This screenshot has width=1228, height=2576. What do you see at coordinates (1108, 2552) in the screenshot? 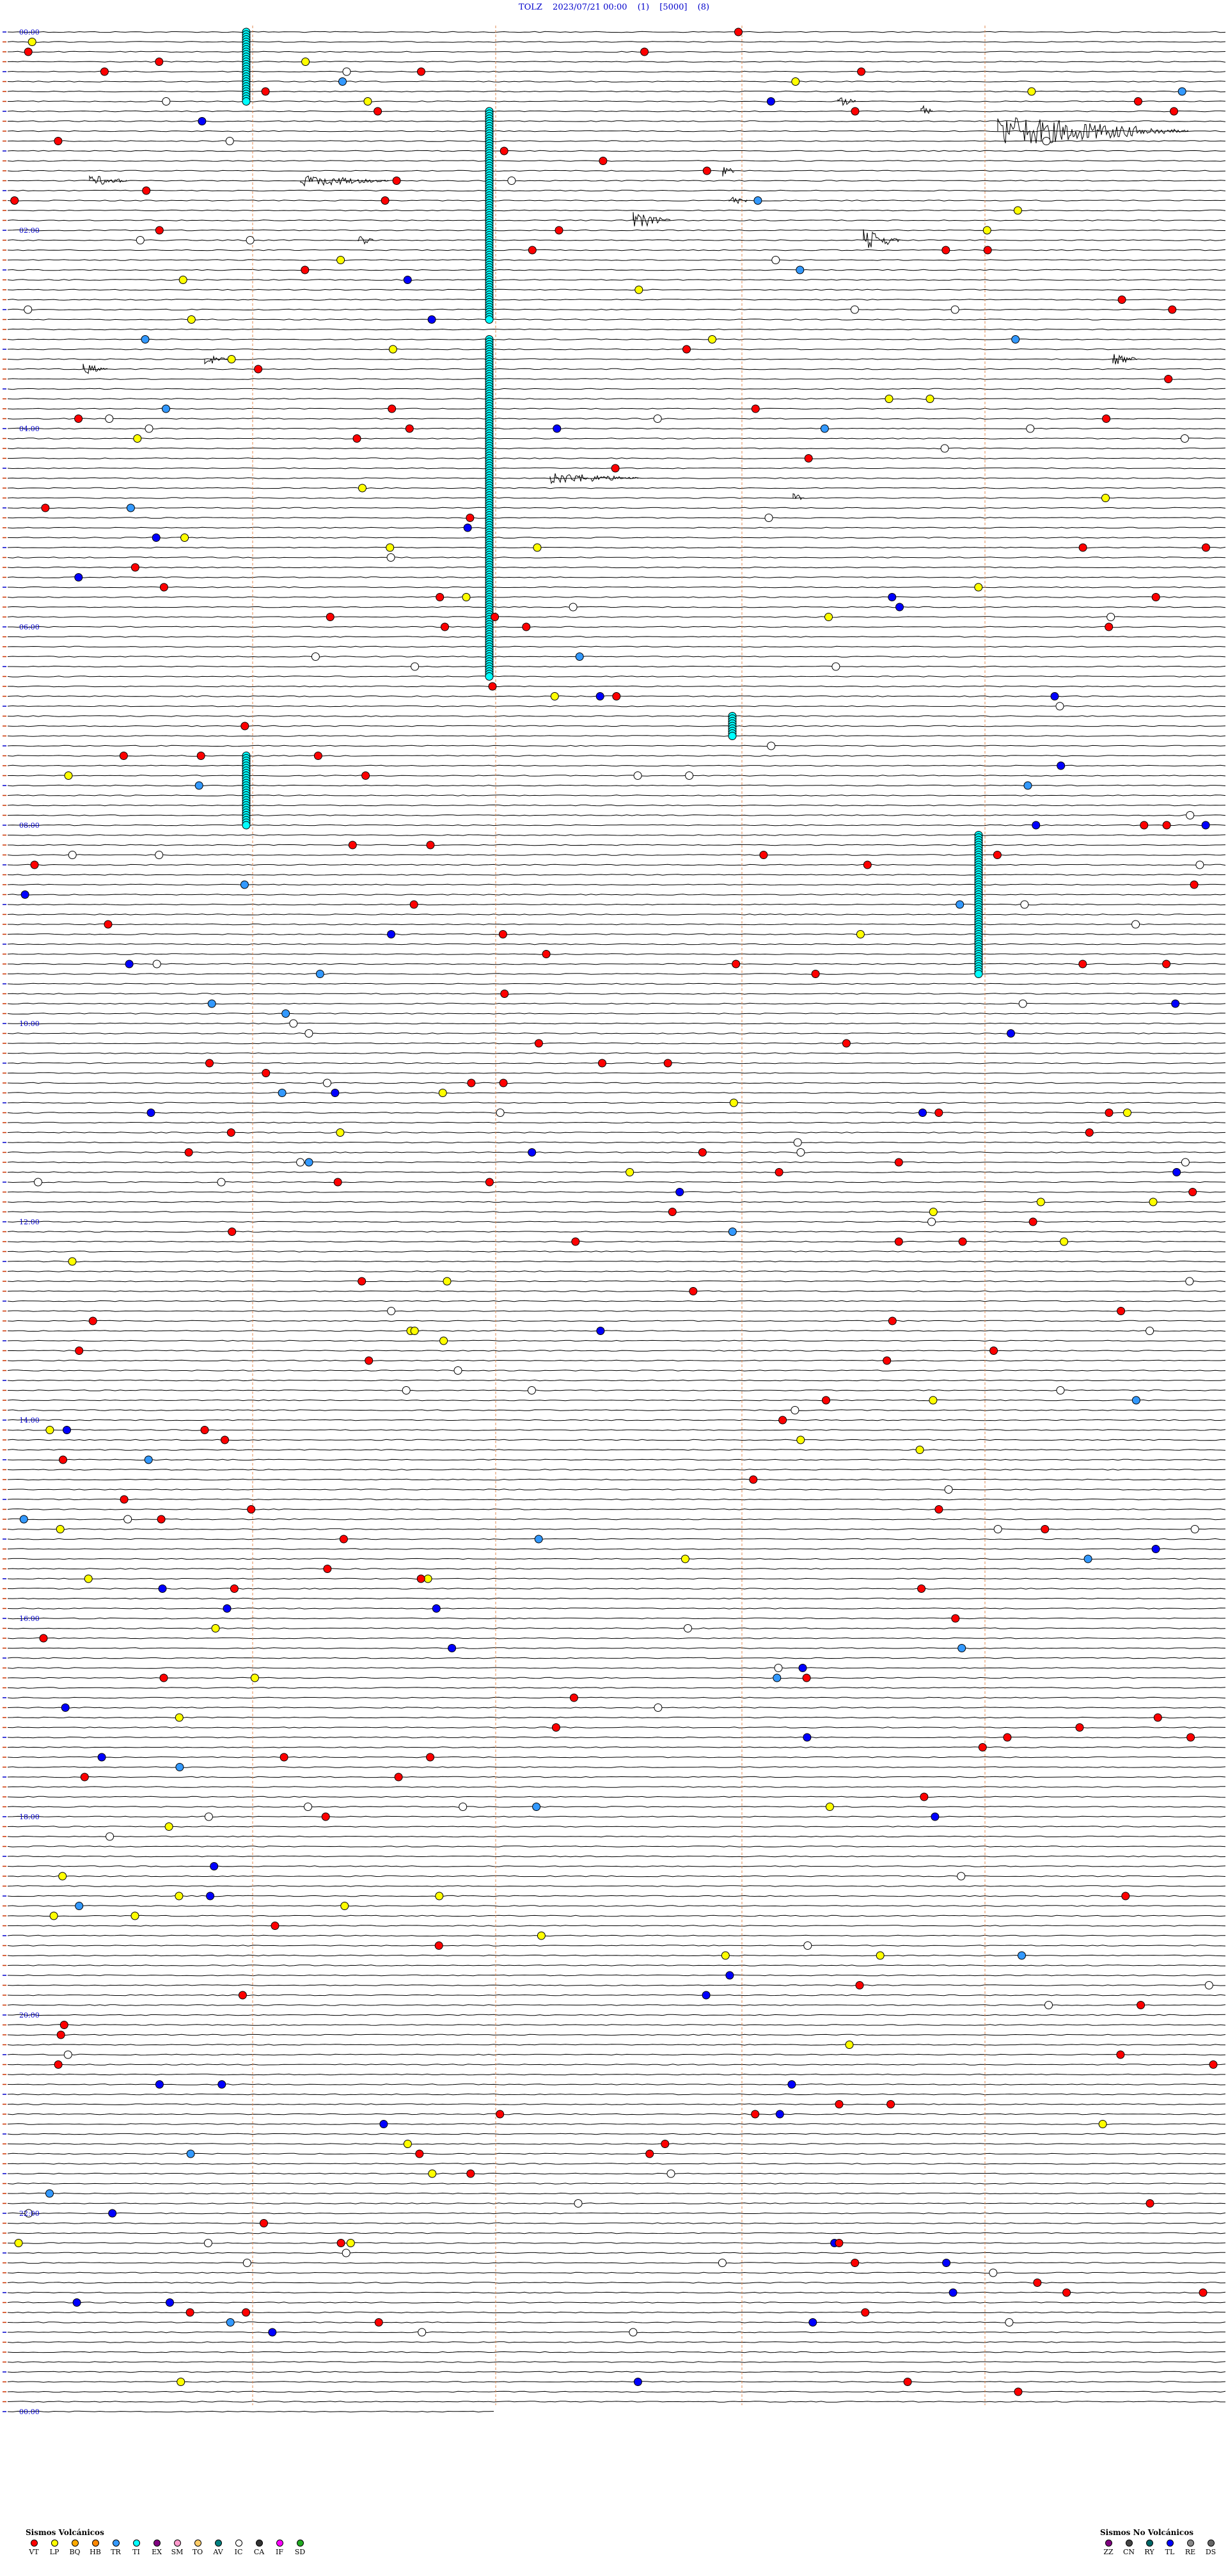
I see `legend-label: ZZ` at bounding box center [1108, 2552].